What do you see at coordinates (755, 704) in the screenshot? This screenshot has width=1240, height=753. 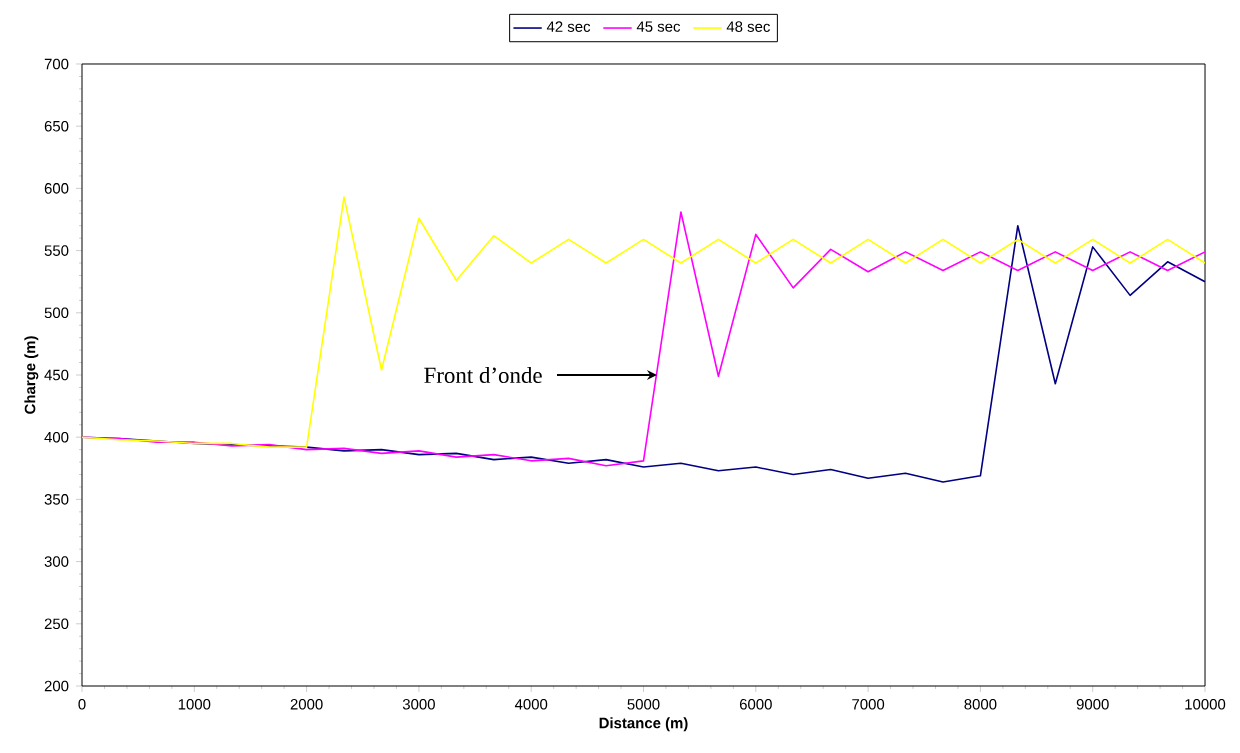 I see `x-tick-label: 6000` at bounding box center [755, 704].